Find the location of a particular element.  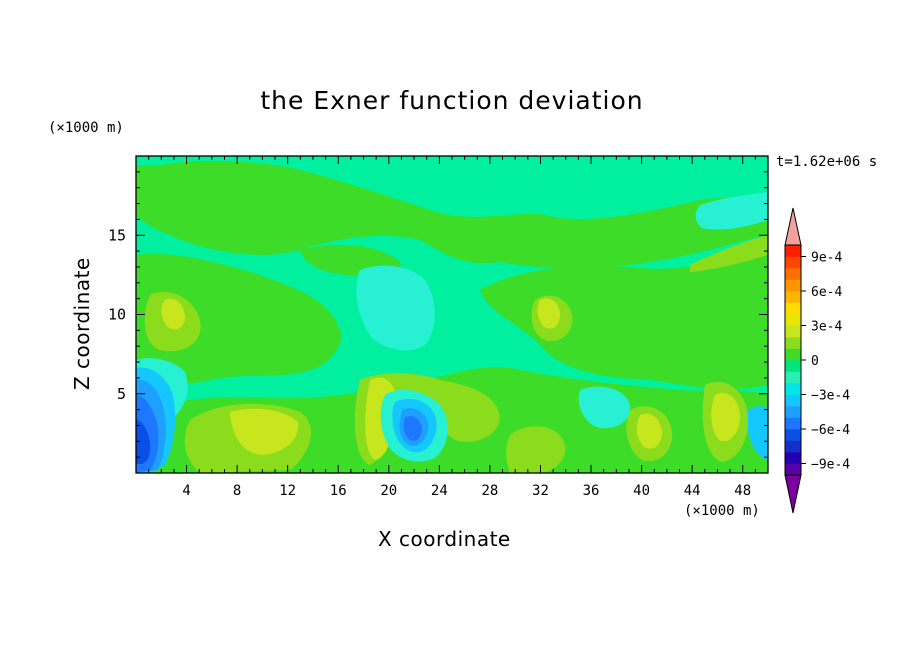

y-tick-label: 15 is located at coordinates (117, 235).